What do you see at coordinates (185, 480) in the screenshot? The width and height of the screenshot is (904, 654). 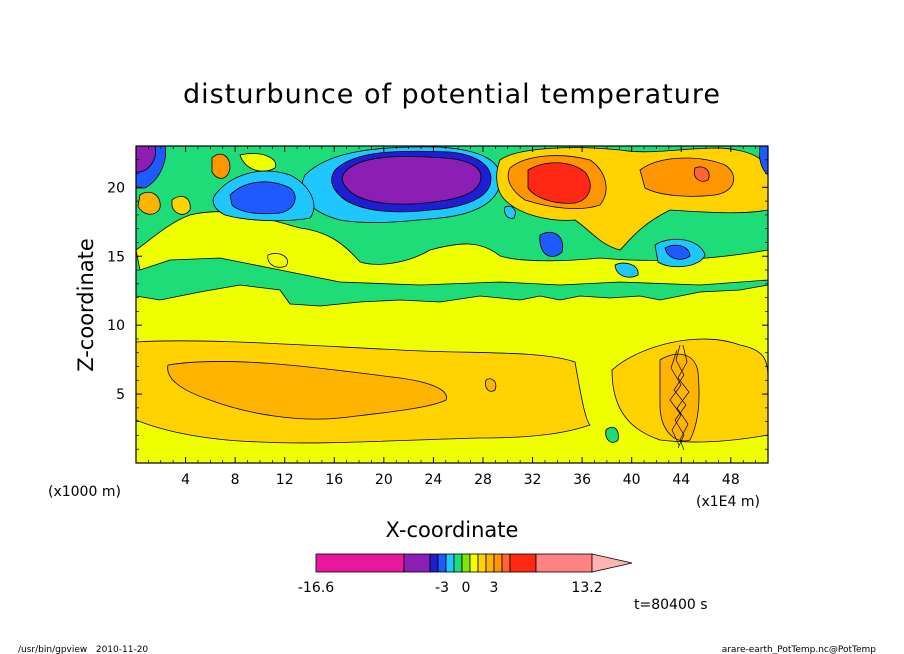 I see `x-tick-label: 4` at bounding box center [185, 480].